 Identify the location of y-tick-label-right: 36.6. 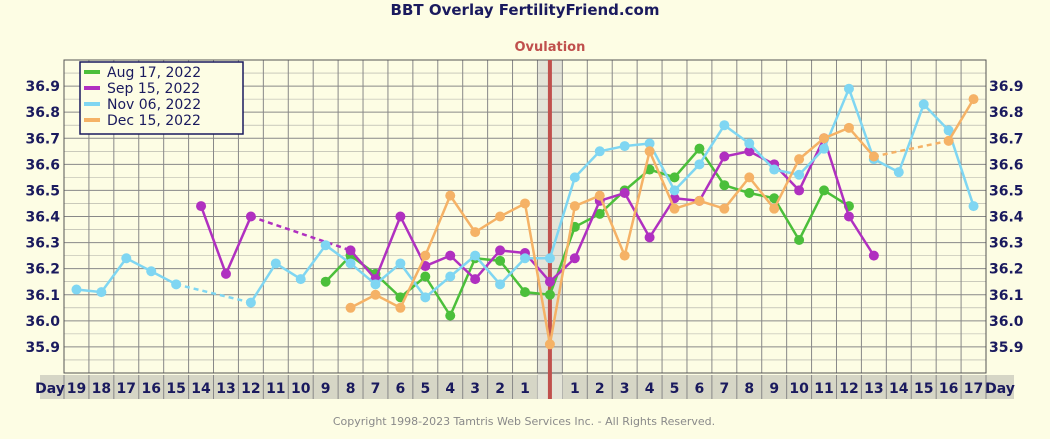
(1006, 165).